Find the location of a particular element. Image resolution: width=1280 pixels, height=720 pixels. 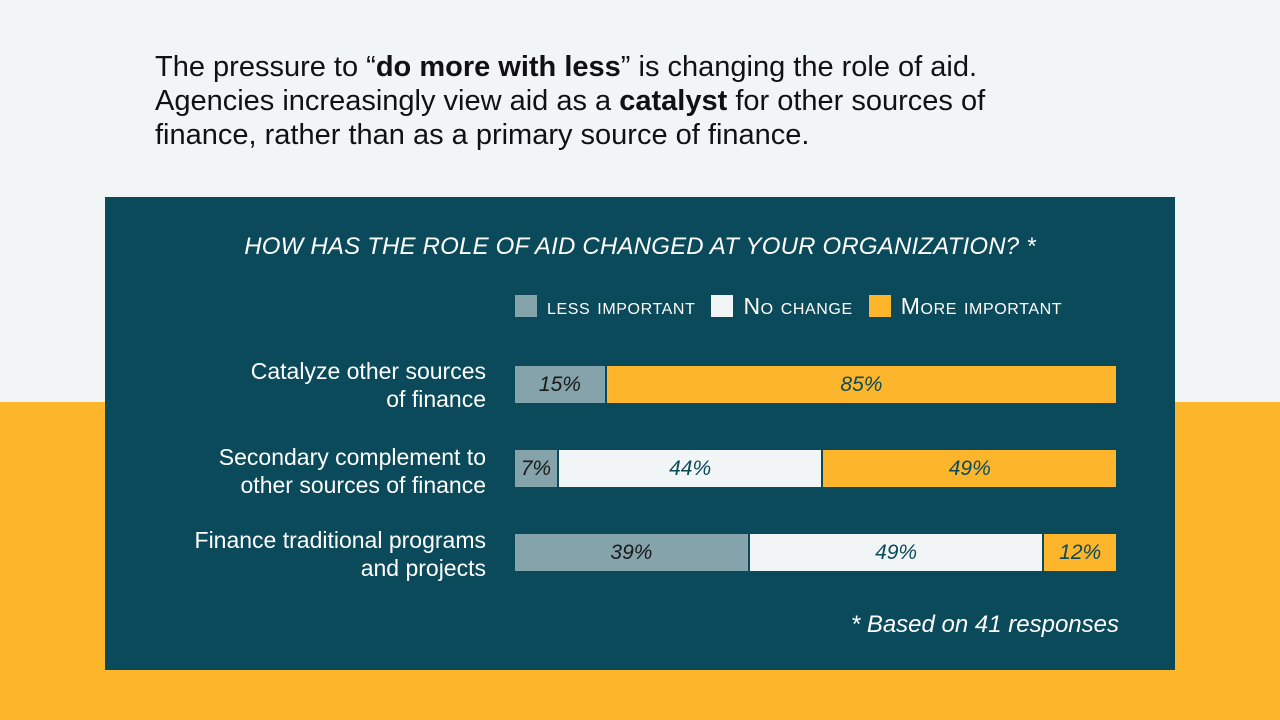

bar-seg-more: 85% is located at coordinates (860, 384).